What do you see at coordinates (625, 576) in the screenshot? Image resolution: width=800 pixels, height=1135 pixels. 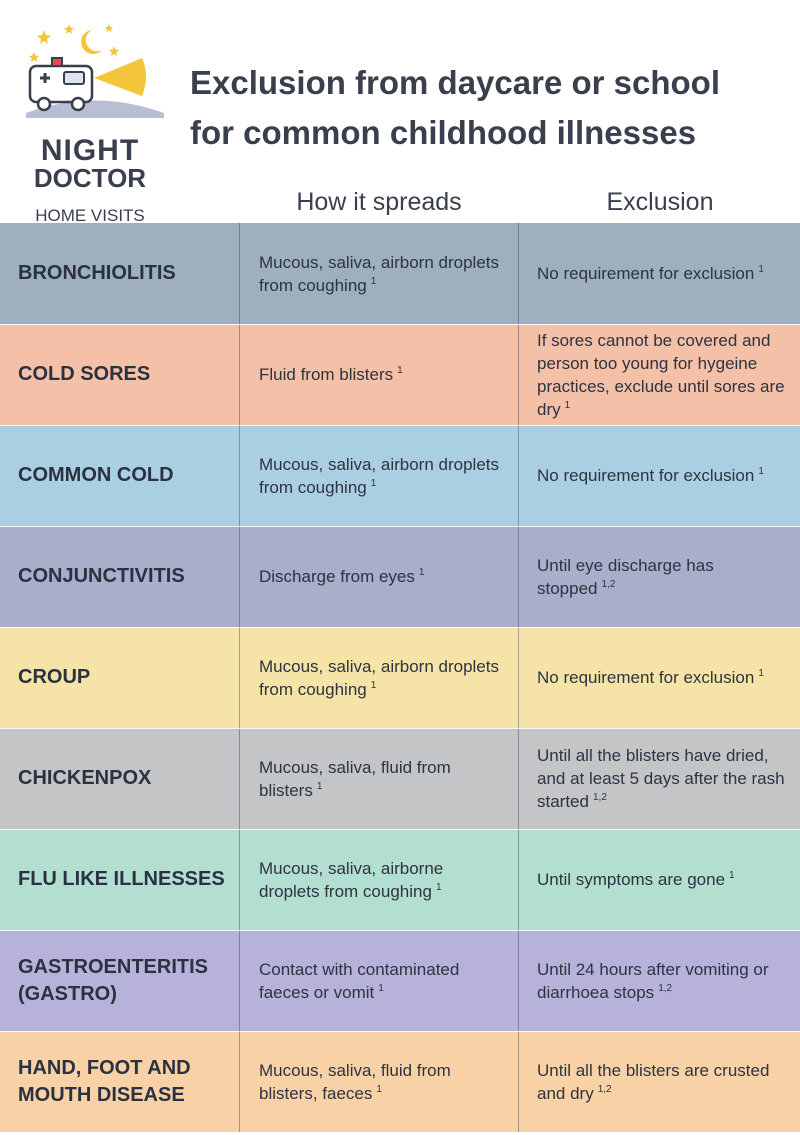 I see `exclusion-cell-text: Until eye discharge has stopped` at bounding box center [625, 576].